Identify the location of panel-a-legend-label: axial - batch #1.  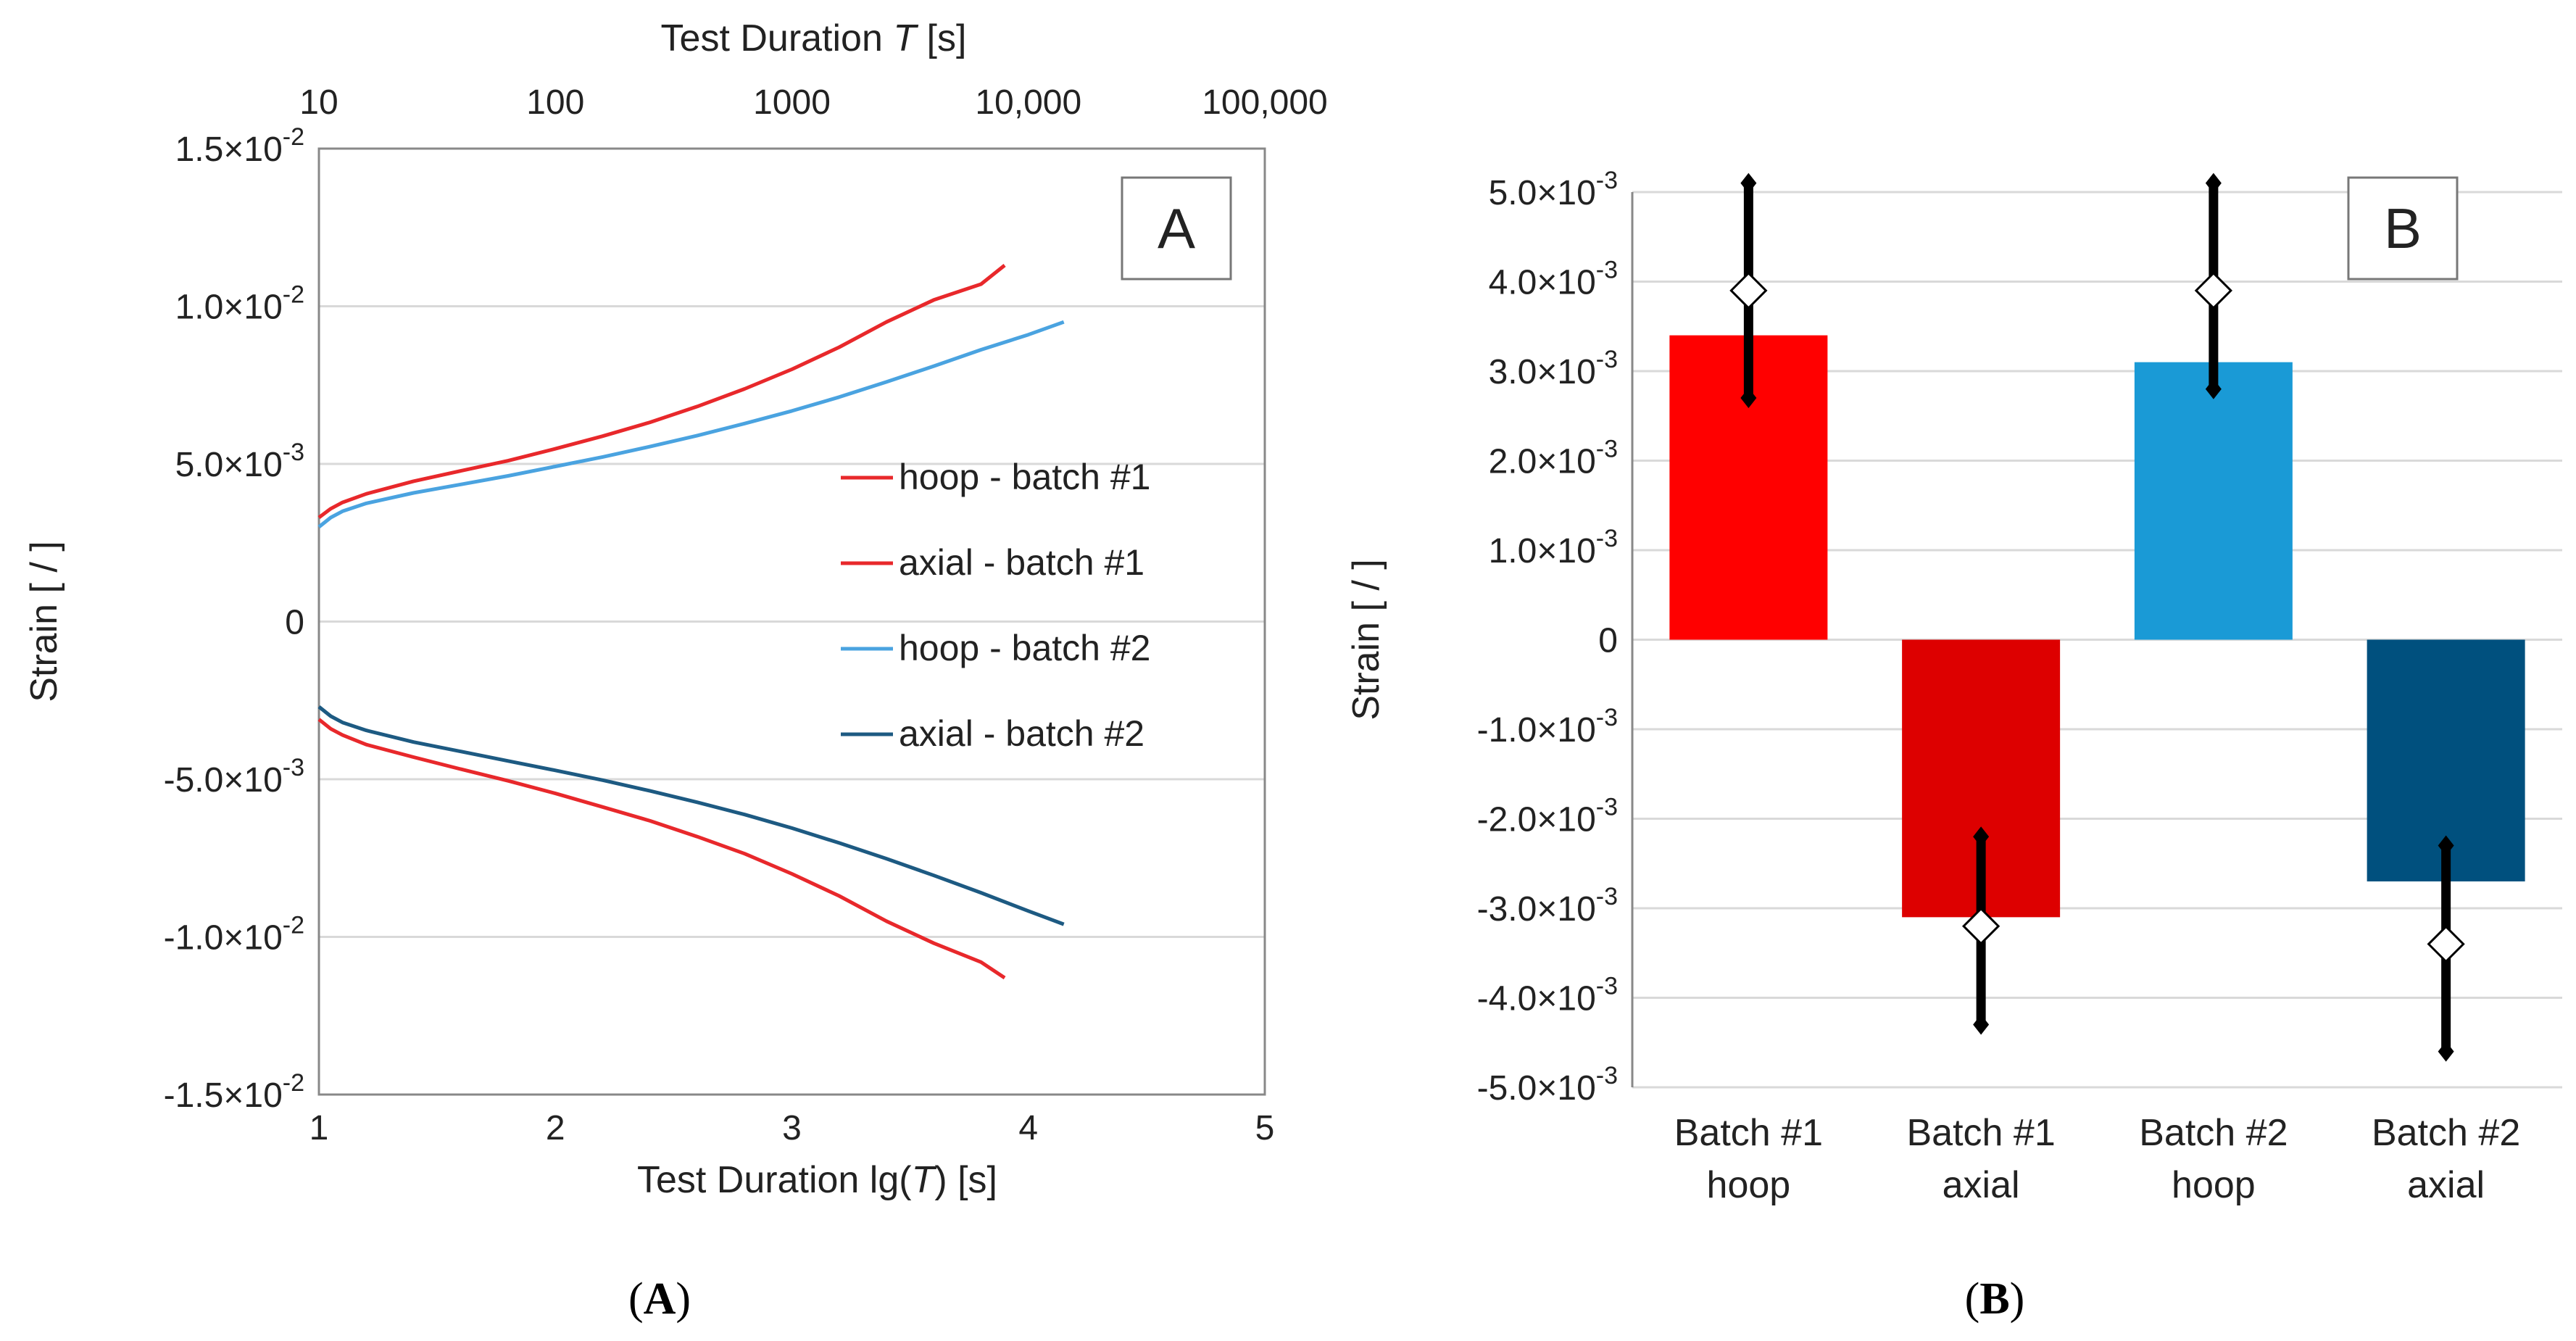
(1021, 563).